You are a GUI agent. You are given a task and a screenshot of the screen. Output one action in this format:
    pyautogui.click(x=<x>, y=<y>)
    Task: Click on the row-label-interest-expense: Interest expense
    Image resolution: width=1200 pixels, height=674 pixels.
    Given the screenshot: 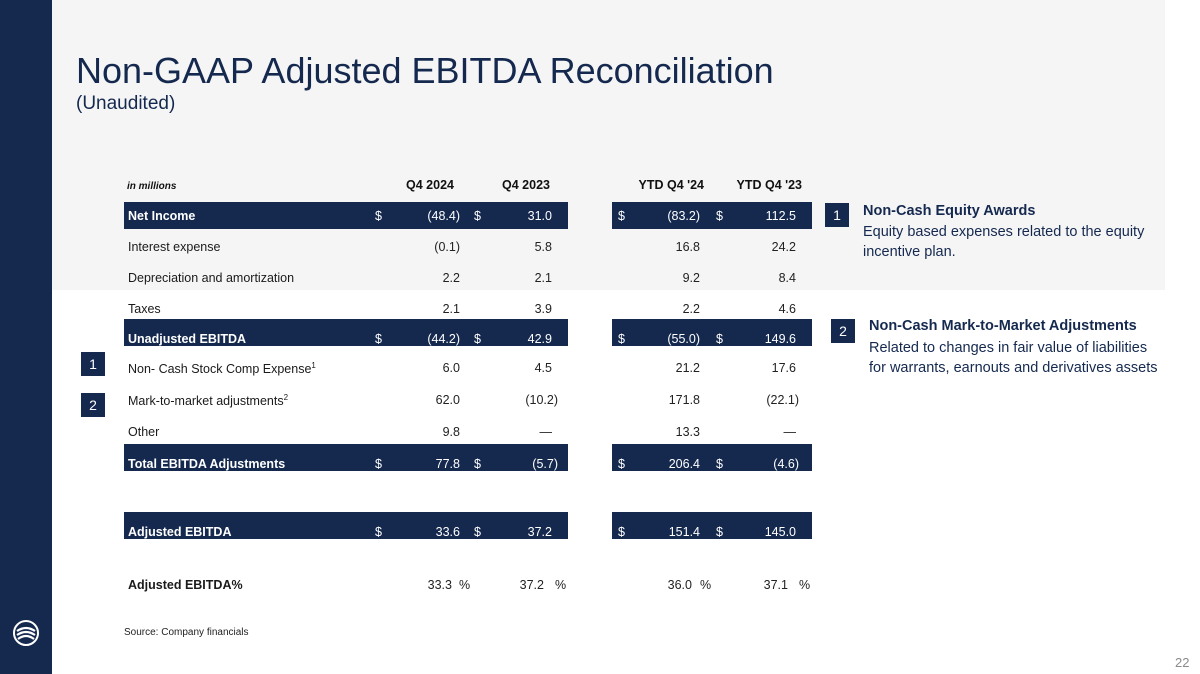 What is the action you would take?
    pyautogui.click(x=174, y=247)
    